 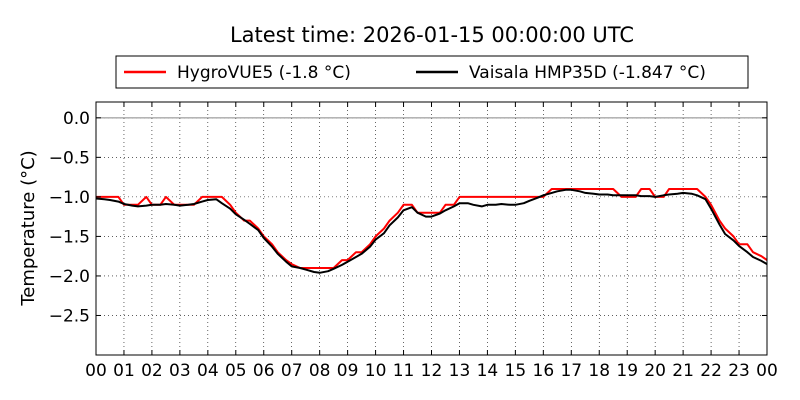 What do you see at coordinates (292, 371) in the screenshot?
I see `x-tick-label: 07` at bounding box center [292, 371].